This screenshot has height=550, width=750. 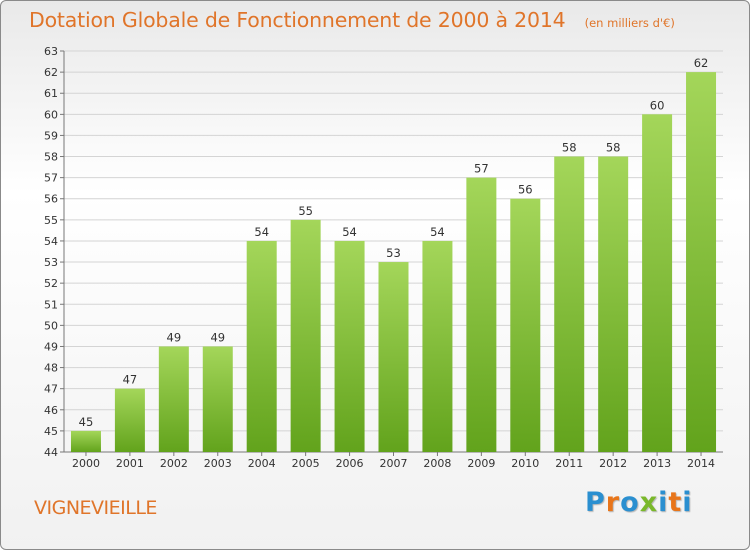 What do you see at coordinates (262, 463) in the screenshot?
I see `x-tick-label-2004: 2004` at bounding box center [262, 463].